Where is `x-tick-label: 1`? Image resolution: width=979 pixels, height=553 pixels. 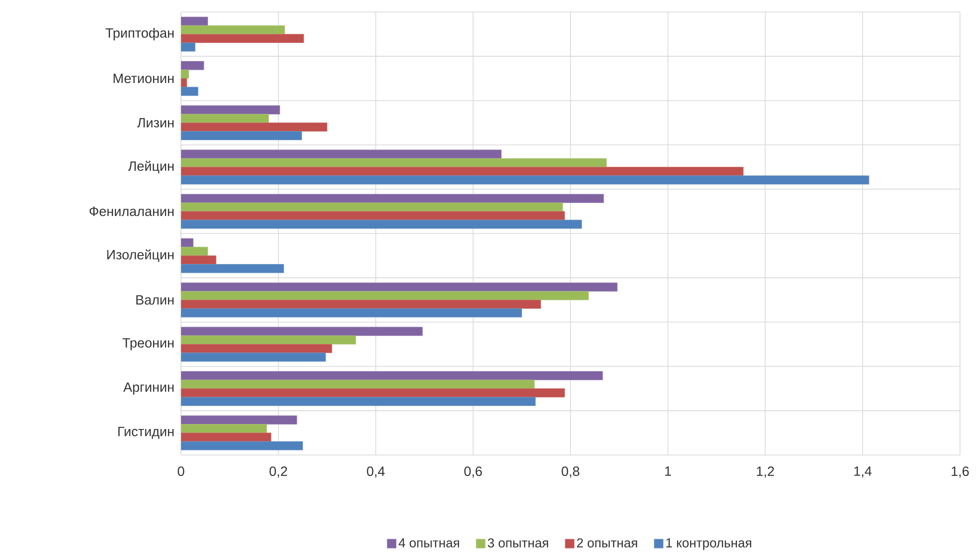 x-tick-label: 1 is located at coordinates (668, 471).